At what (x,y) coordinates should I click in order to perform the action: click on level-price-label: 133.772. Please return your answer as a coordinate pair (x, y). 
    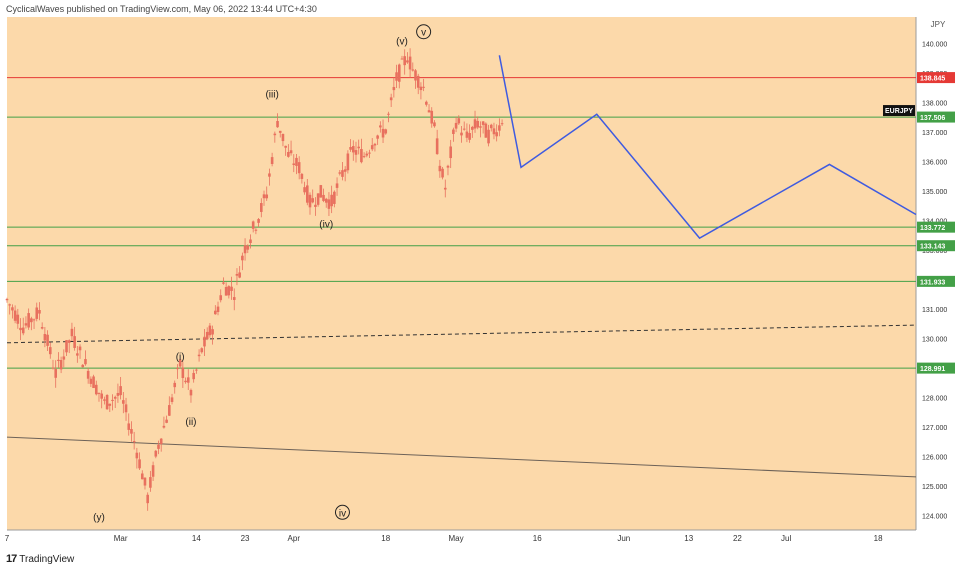
    Looking at the image, I should click on (932, 228).